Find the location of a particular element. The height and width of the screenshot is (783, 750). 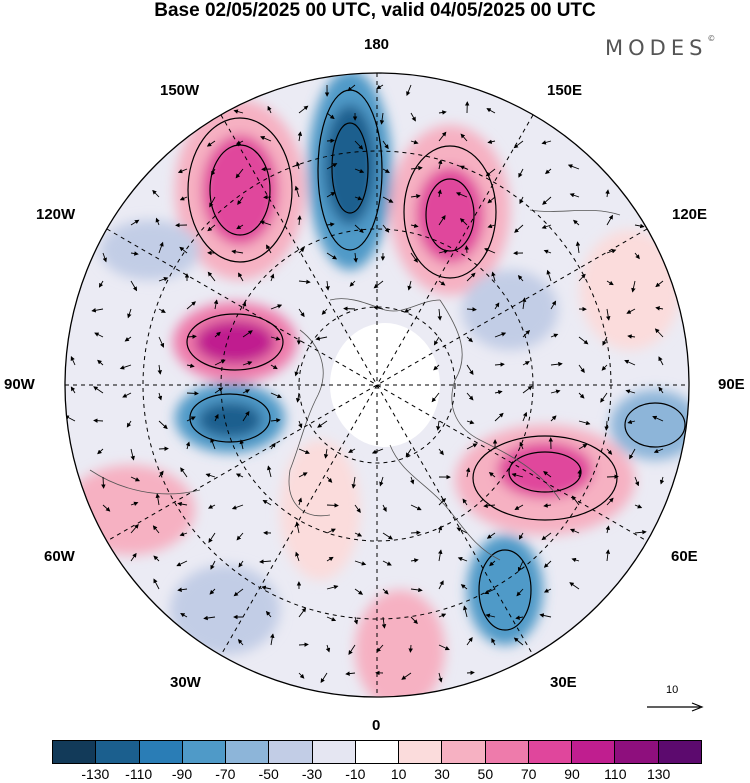

lon-label-0: 0 is located at coordinates (376, 725).